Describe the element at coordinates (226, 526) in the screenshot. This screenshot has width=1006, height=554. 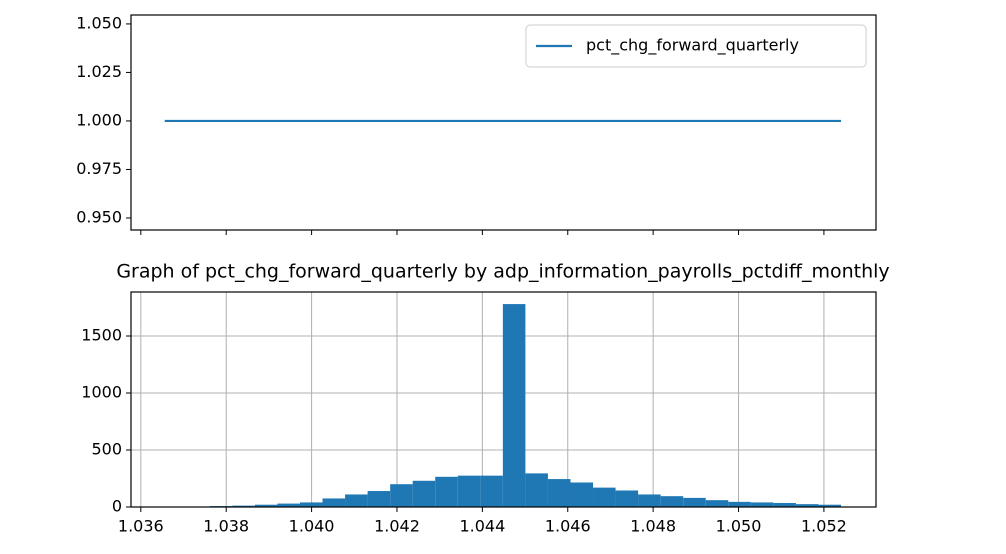
I see `x-tick-label: 1.038` at that location.